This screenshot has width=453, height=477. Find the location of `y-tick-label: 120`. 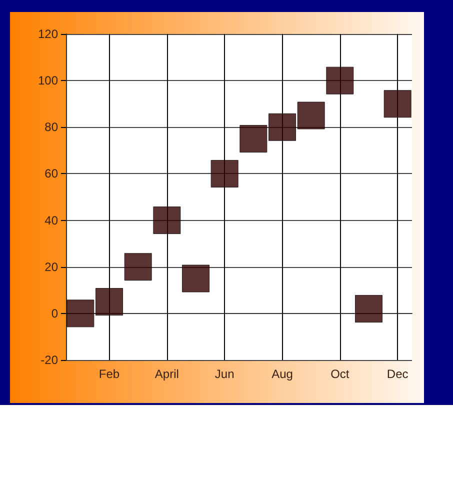

y-tick-label: 120 is located at coordinates (48, 34).